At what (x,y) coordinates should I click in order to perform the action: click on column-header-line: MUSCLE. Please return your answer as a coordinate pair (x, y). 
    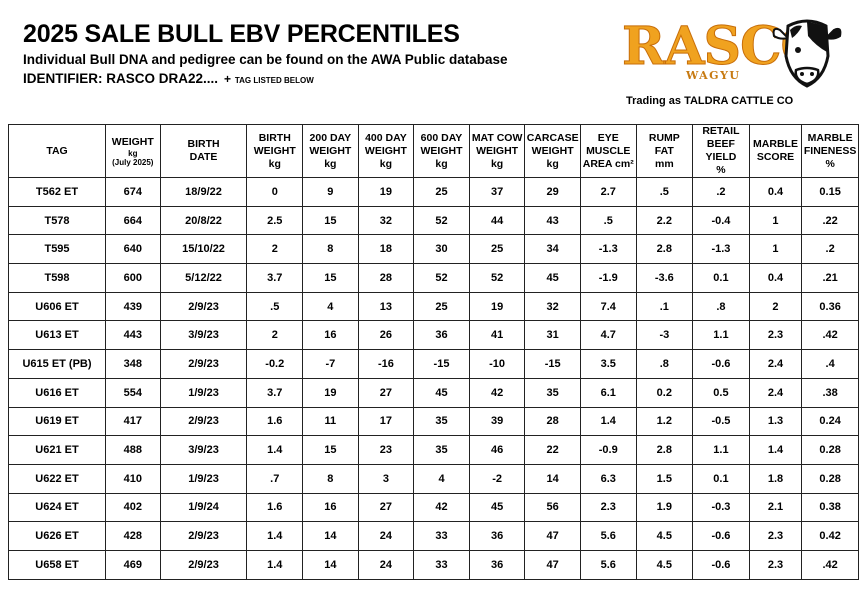
    Looking at the image, I should click on (608, 150).